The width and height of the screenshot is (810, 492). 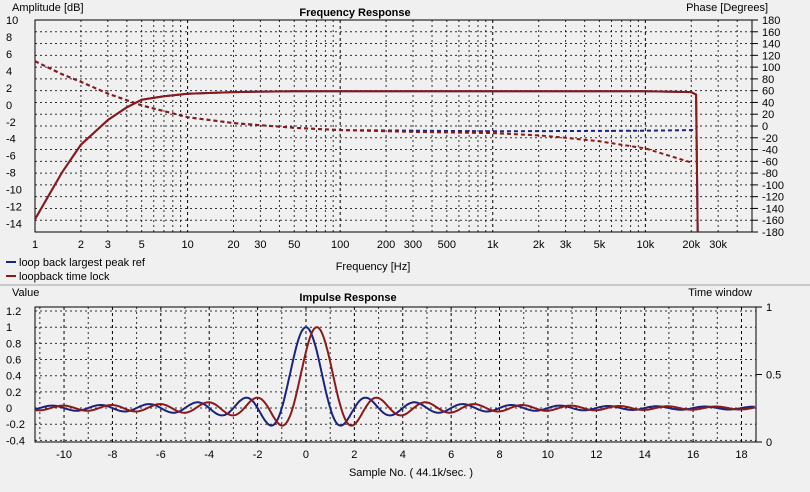 What do you see at coordinates (64, 277) in the screenshot?
I see `legend-label-series2: loopback time lock` at bounding box center [64, 277].